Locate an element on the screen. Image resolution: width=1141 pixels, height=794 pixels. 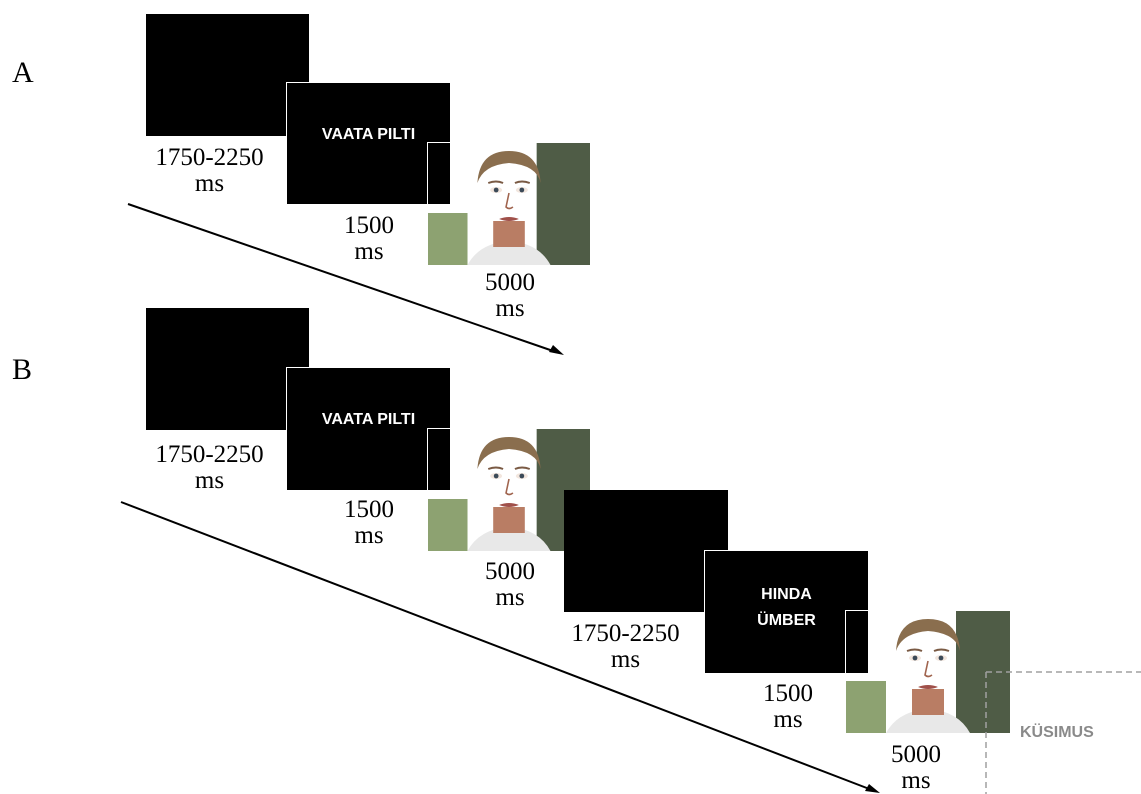
instruction-screen-b1: VAATA PILTI is located at coordinates (368, 429).